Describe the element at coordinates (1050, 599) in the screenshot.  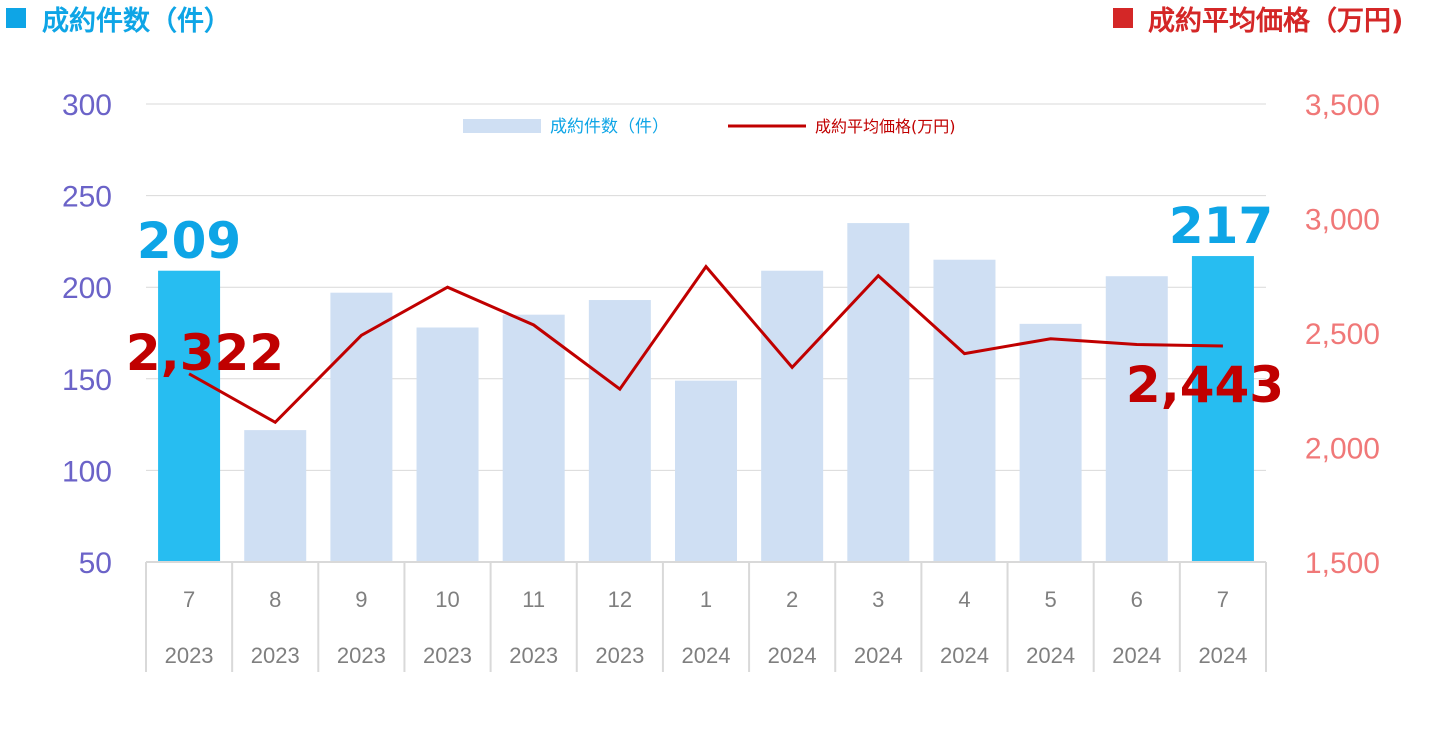
I see `category-month-label: 5` at that location.